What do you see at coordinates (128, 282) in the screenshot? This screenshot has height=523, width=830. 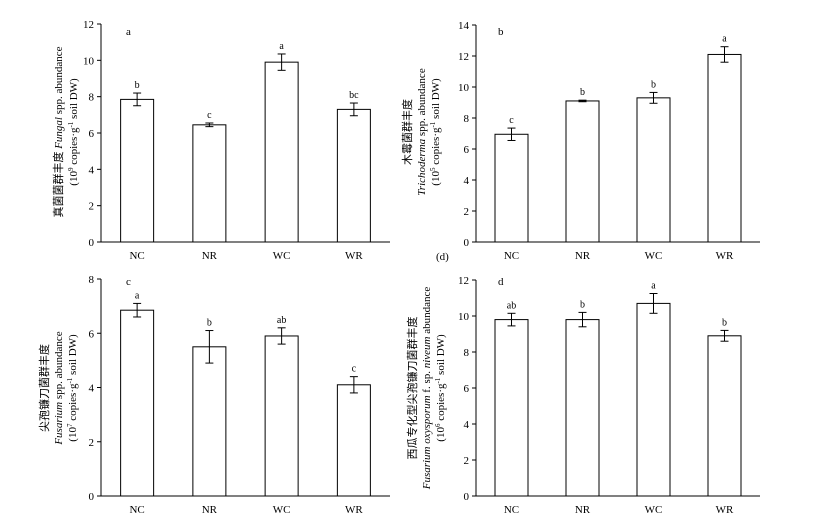 I see `panel-label: c` at bounding box center [128, 282].